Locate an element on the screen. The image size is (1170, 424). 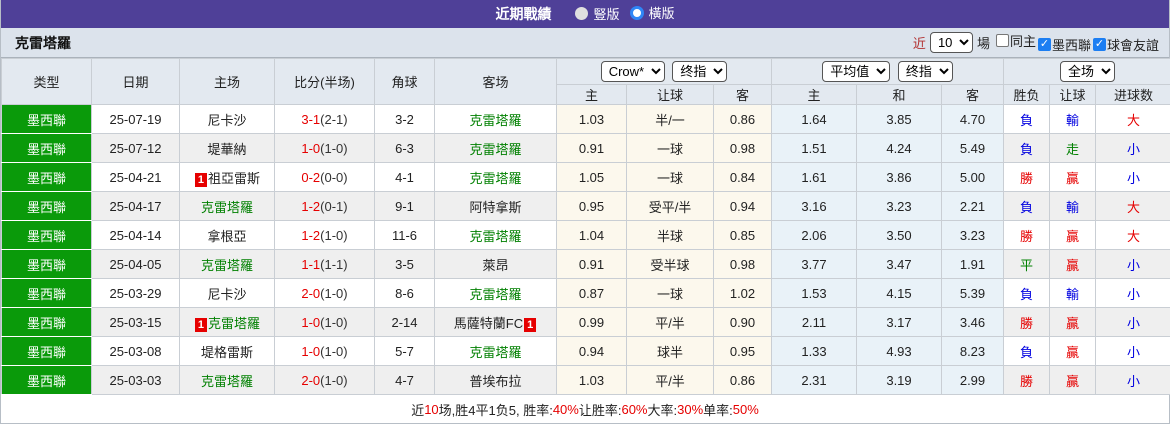
date-cell: 25-03-08 is located at coordinates (135, 351).